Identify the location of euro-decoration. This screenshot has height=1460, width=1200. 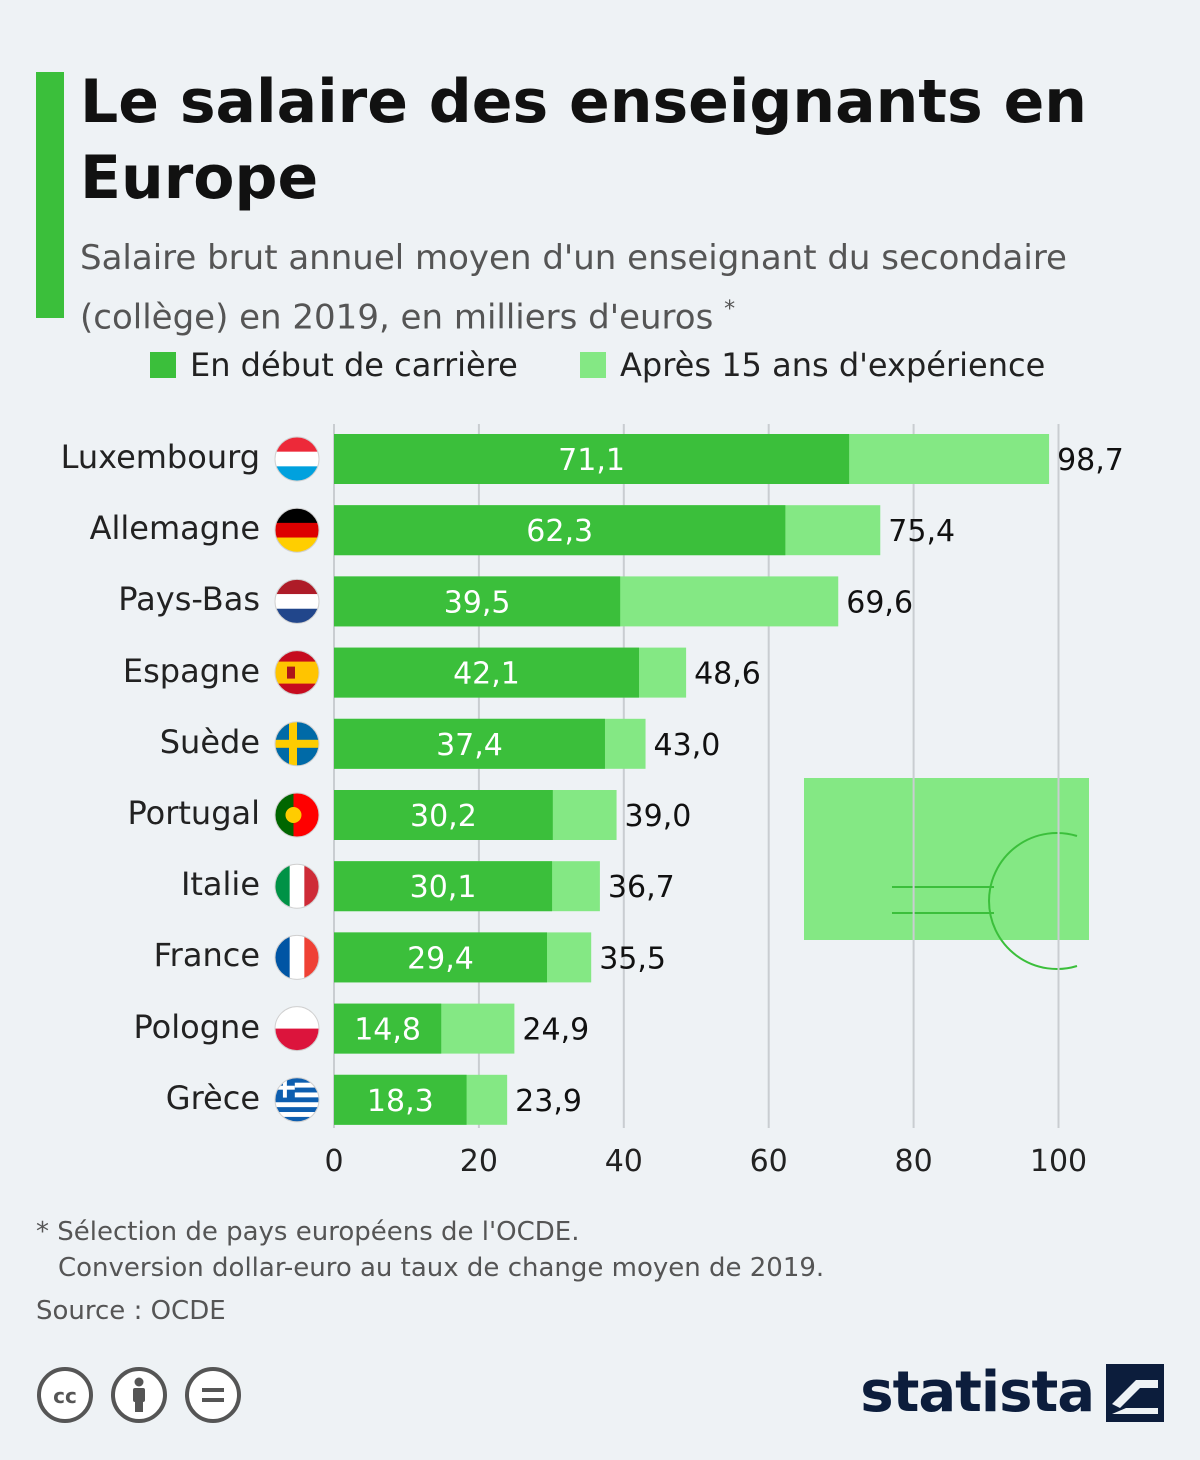
(946, 859).